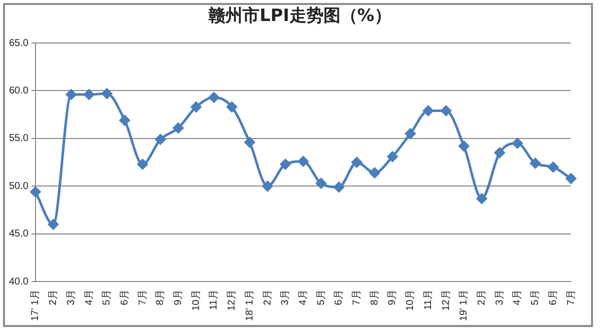 The width and height of the screenshot is (600, 334). What do you see at coordinates (300, 16) in the screenshot?
I see `chart-title: 赣州市LPI走势图（%）` at bounding box center [300, 16].